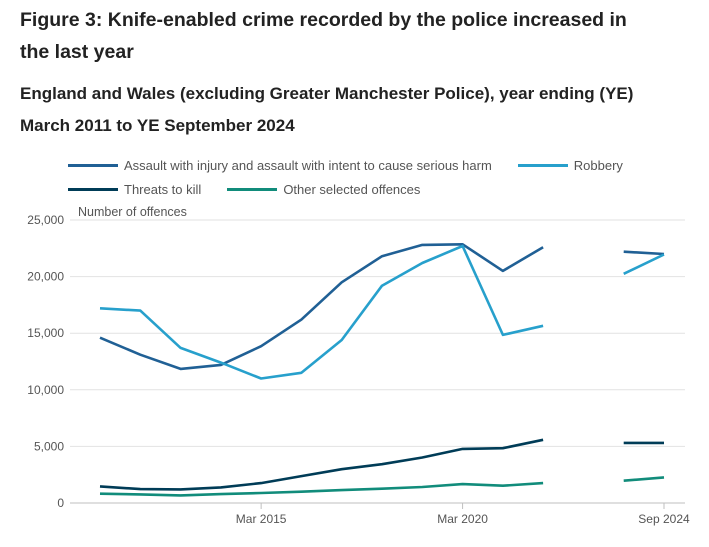  What do you see at coordinates (45, 390) in the screenshot?
I see `y-tick-label: 10,000` at bounding box center [45, 390].